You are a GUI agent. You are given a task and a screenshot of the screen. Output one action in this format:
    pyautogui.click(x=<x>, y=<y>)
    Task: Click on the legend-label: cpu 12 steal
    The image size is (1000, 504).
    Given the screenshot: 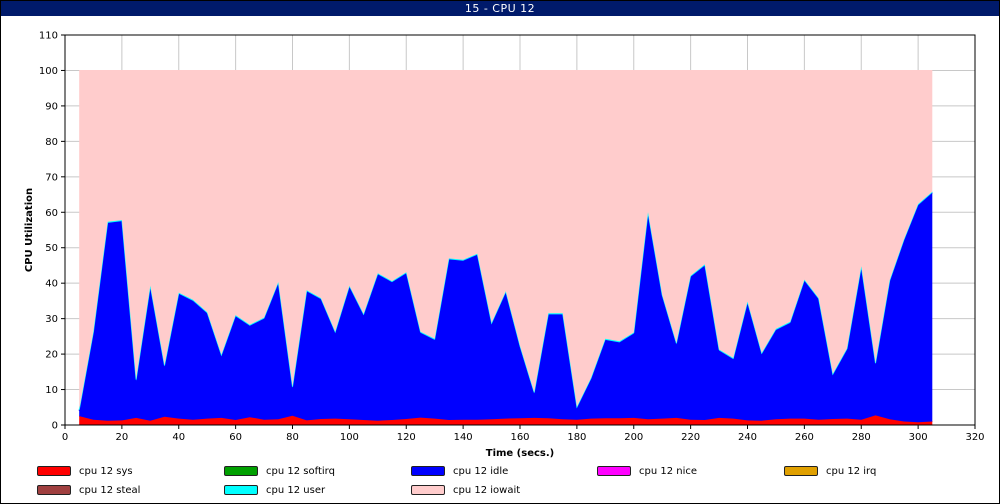 What is the action you would take?
    pyautogui.click(x=110, y=490)
    